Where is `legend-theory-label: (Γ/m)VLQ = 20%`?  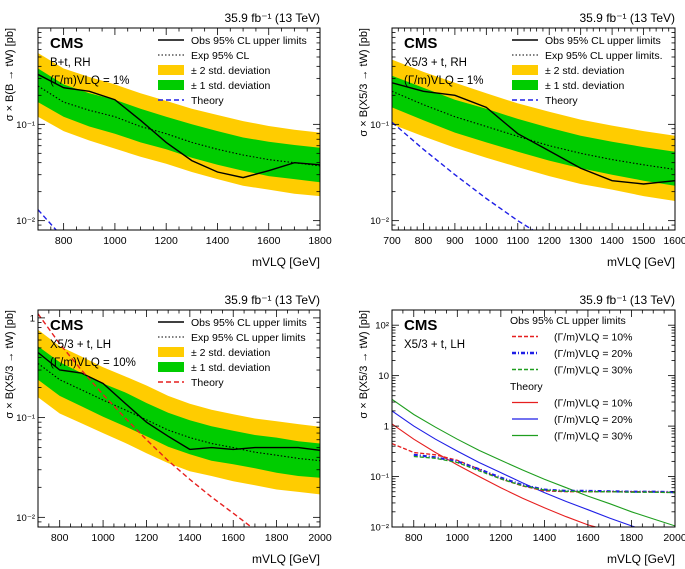
legend-theory-label: (Γ/m)VLQ = 20% is located at coordinates (593, 420).